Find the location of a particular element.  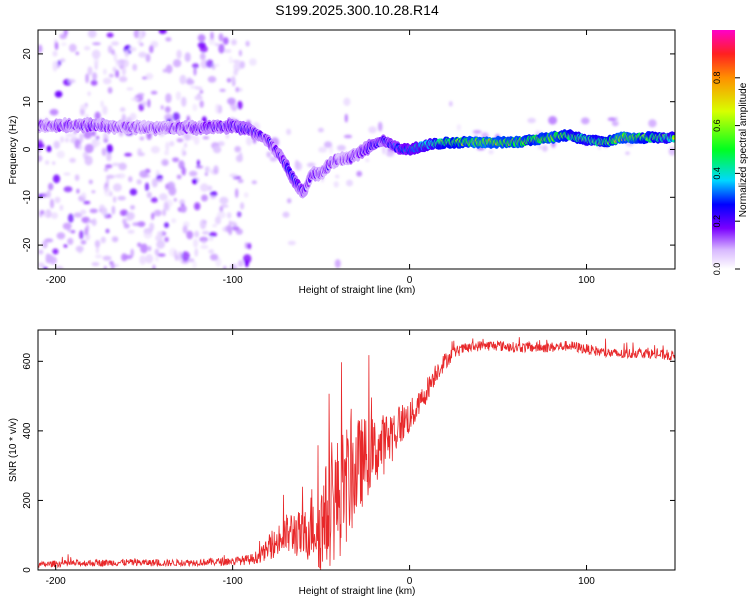

colorbar-ticks: 0.0 0.2 0.4 0.6 0.8 is located at coordinates (726, 174).